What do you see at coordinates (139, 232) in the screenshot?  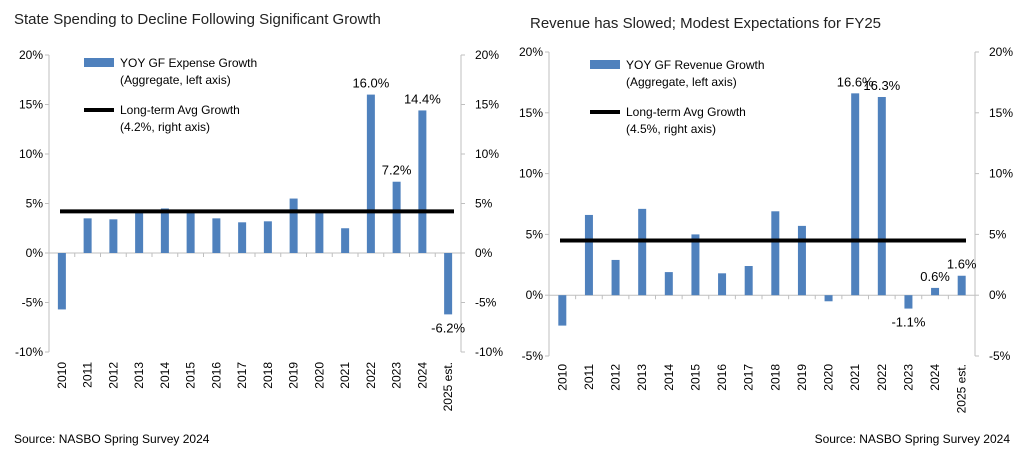 I see `left-bar-2013` at bounding box center [139, 232].